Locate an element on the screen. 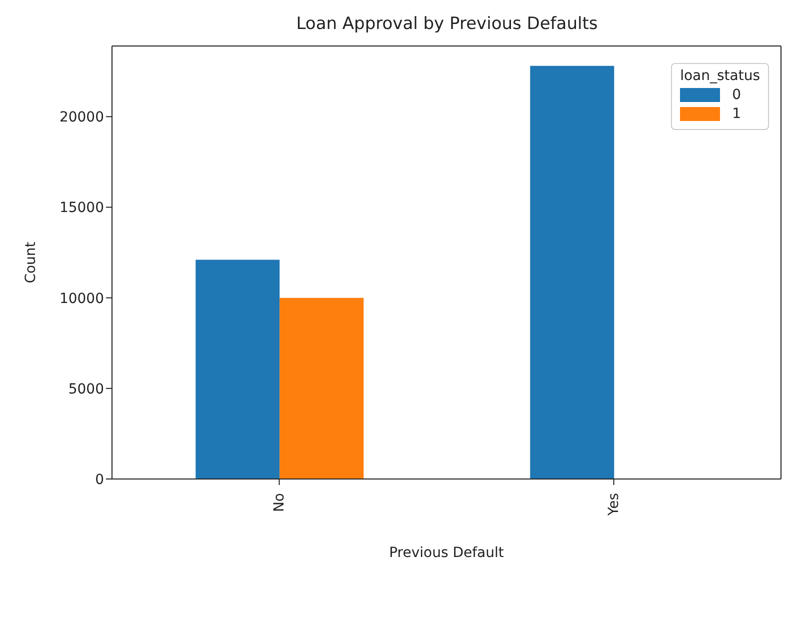 Image resolution: width=795 pixels, height=634 pixels. y-tick-label: 0 is located at coordinates (99, 480).